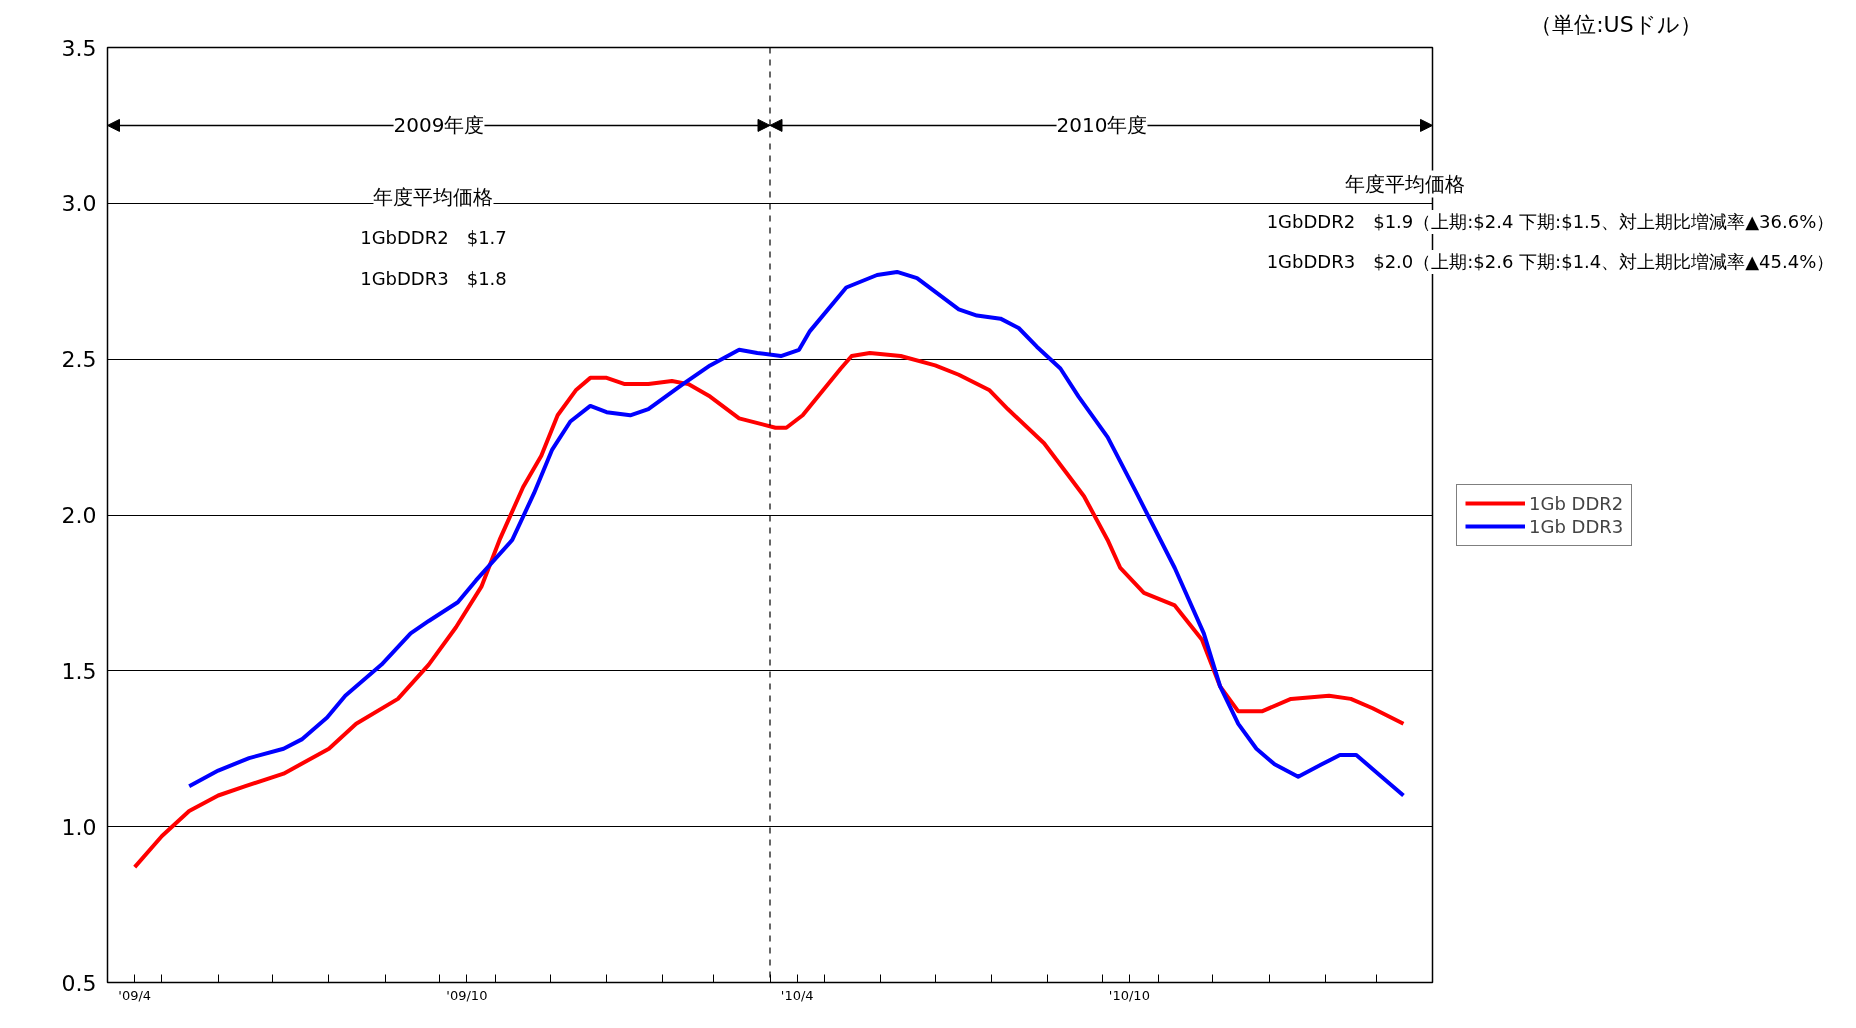  What do you see at coordinates (1129, 995) in the screenshot?
I see `x-tick-label: '10/10` at bounding box center [1129, 995].